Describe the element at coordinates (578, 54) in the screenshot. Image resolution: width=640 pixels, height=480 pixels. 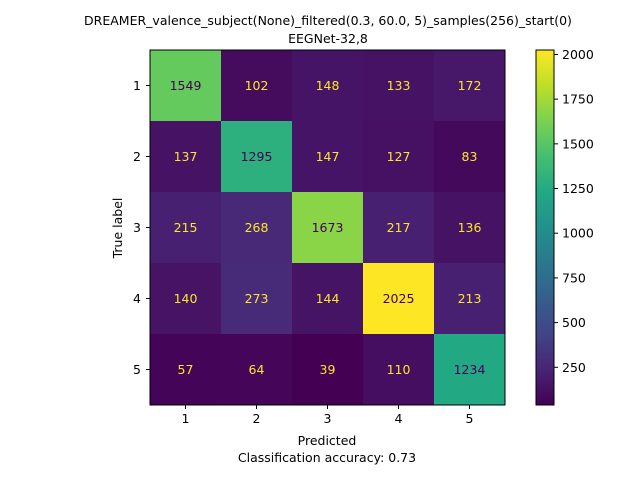
I see `colorbar-tick-label: 2000` at that location.